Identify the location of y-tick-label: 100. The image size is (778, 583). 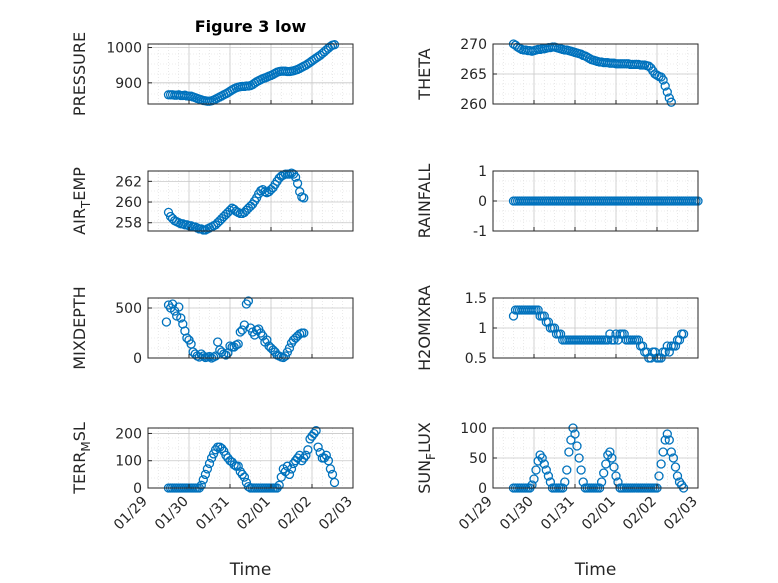
(473, 429).